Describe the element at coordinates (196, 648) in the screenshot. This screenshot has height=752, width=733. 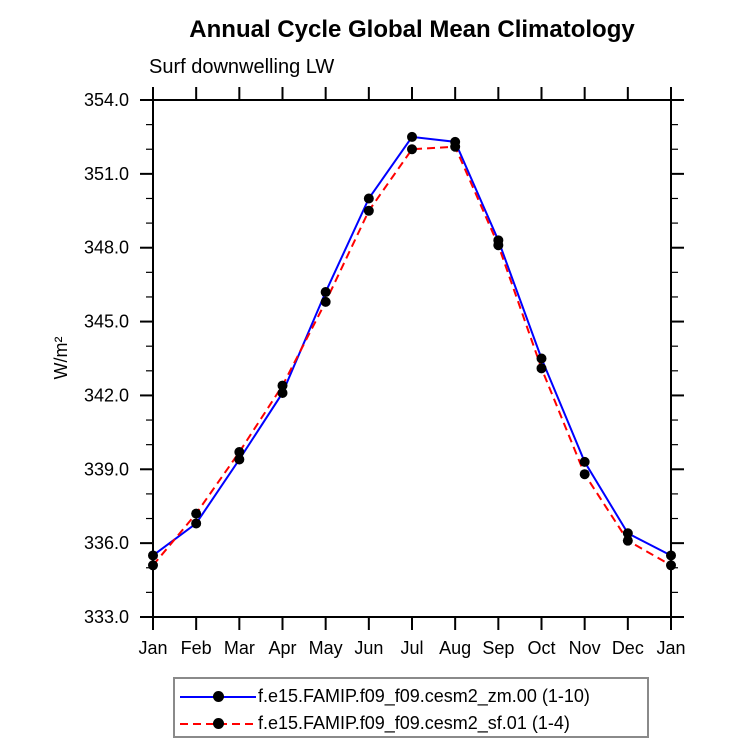
I see `x-tick-label: Feb` at that location.